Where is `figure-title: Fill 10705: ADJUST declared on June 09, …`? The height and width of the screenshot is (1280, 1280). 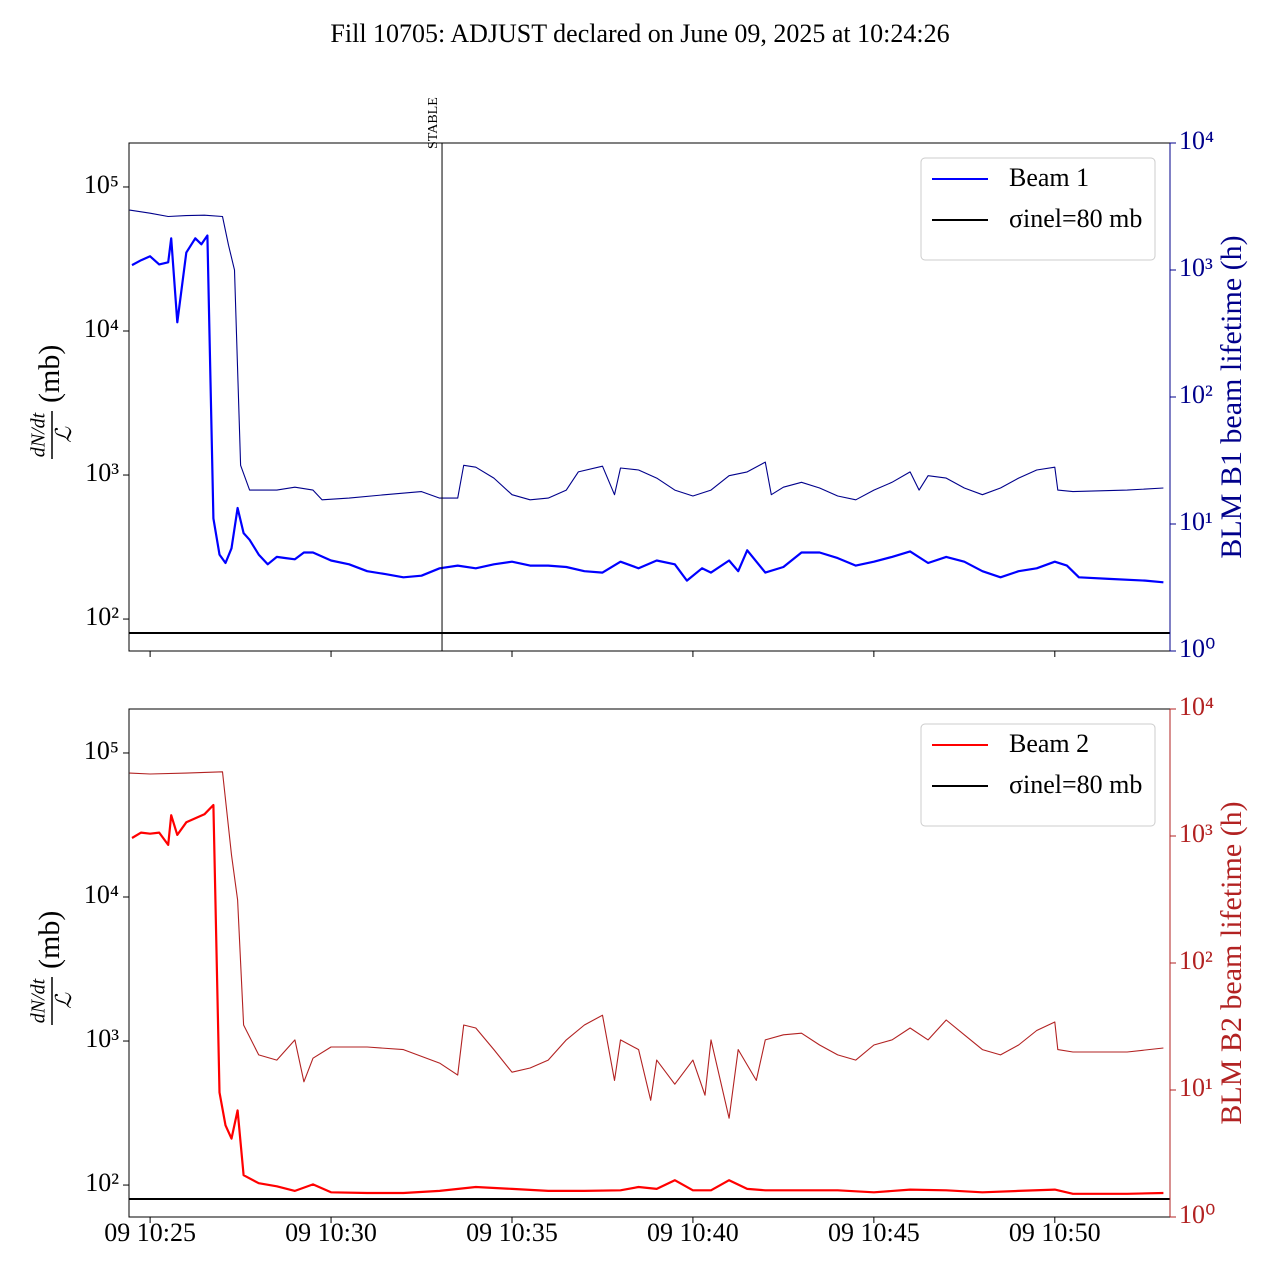 figure-title: Fill 10705: ADJUST declared on June 09, … is located at coordinates (639, 33).